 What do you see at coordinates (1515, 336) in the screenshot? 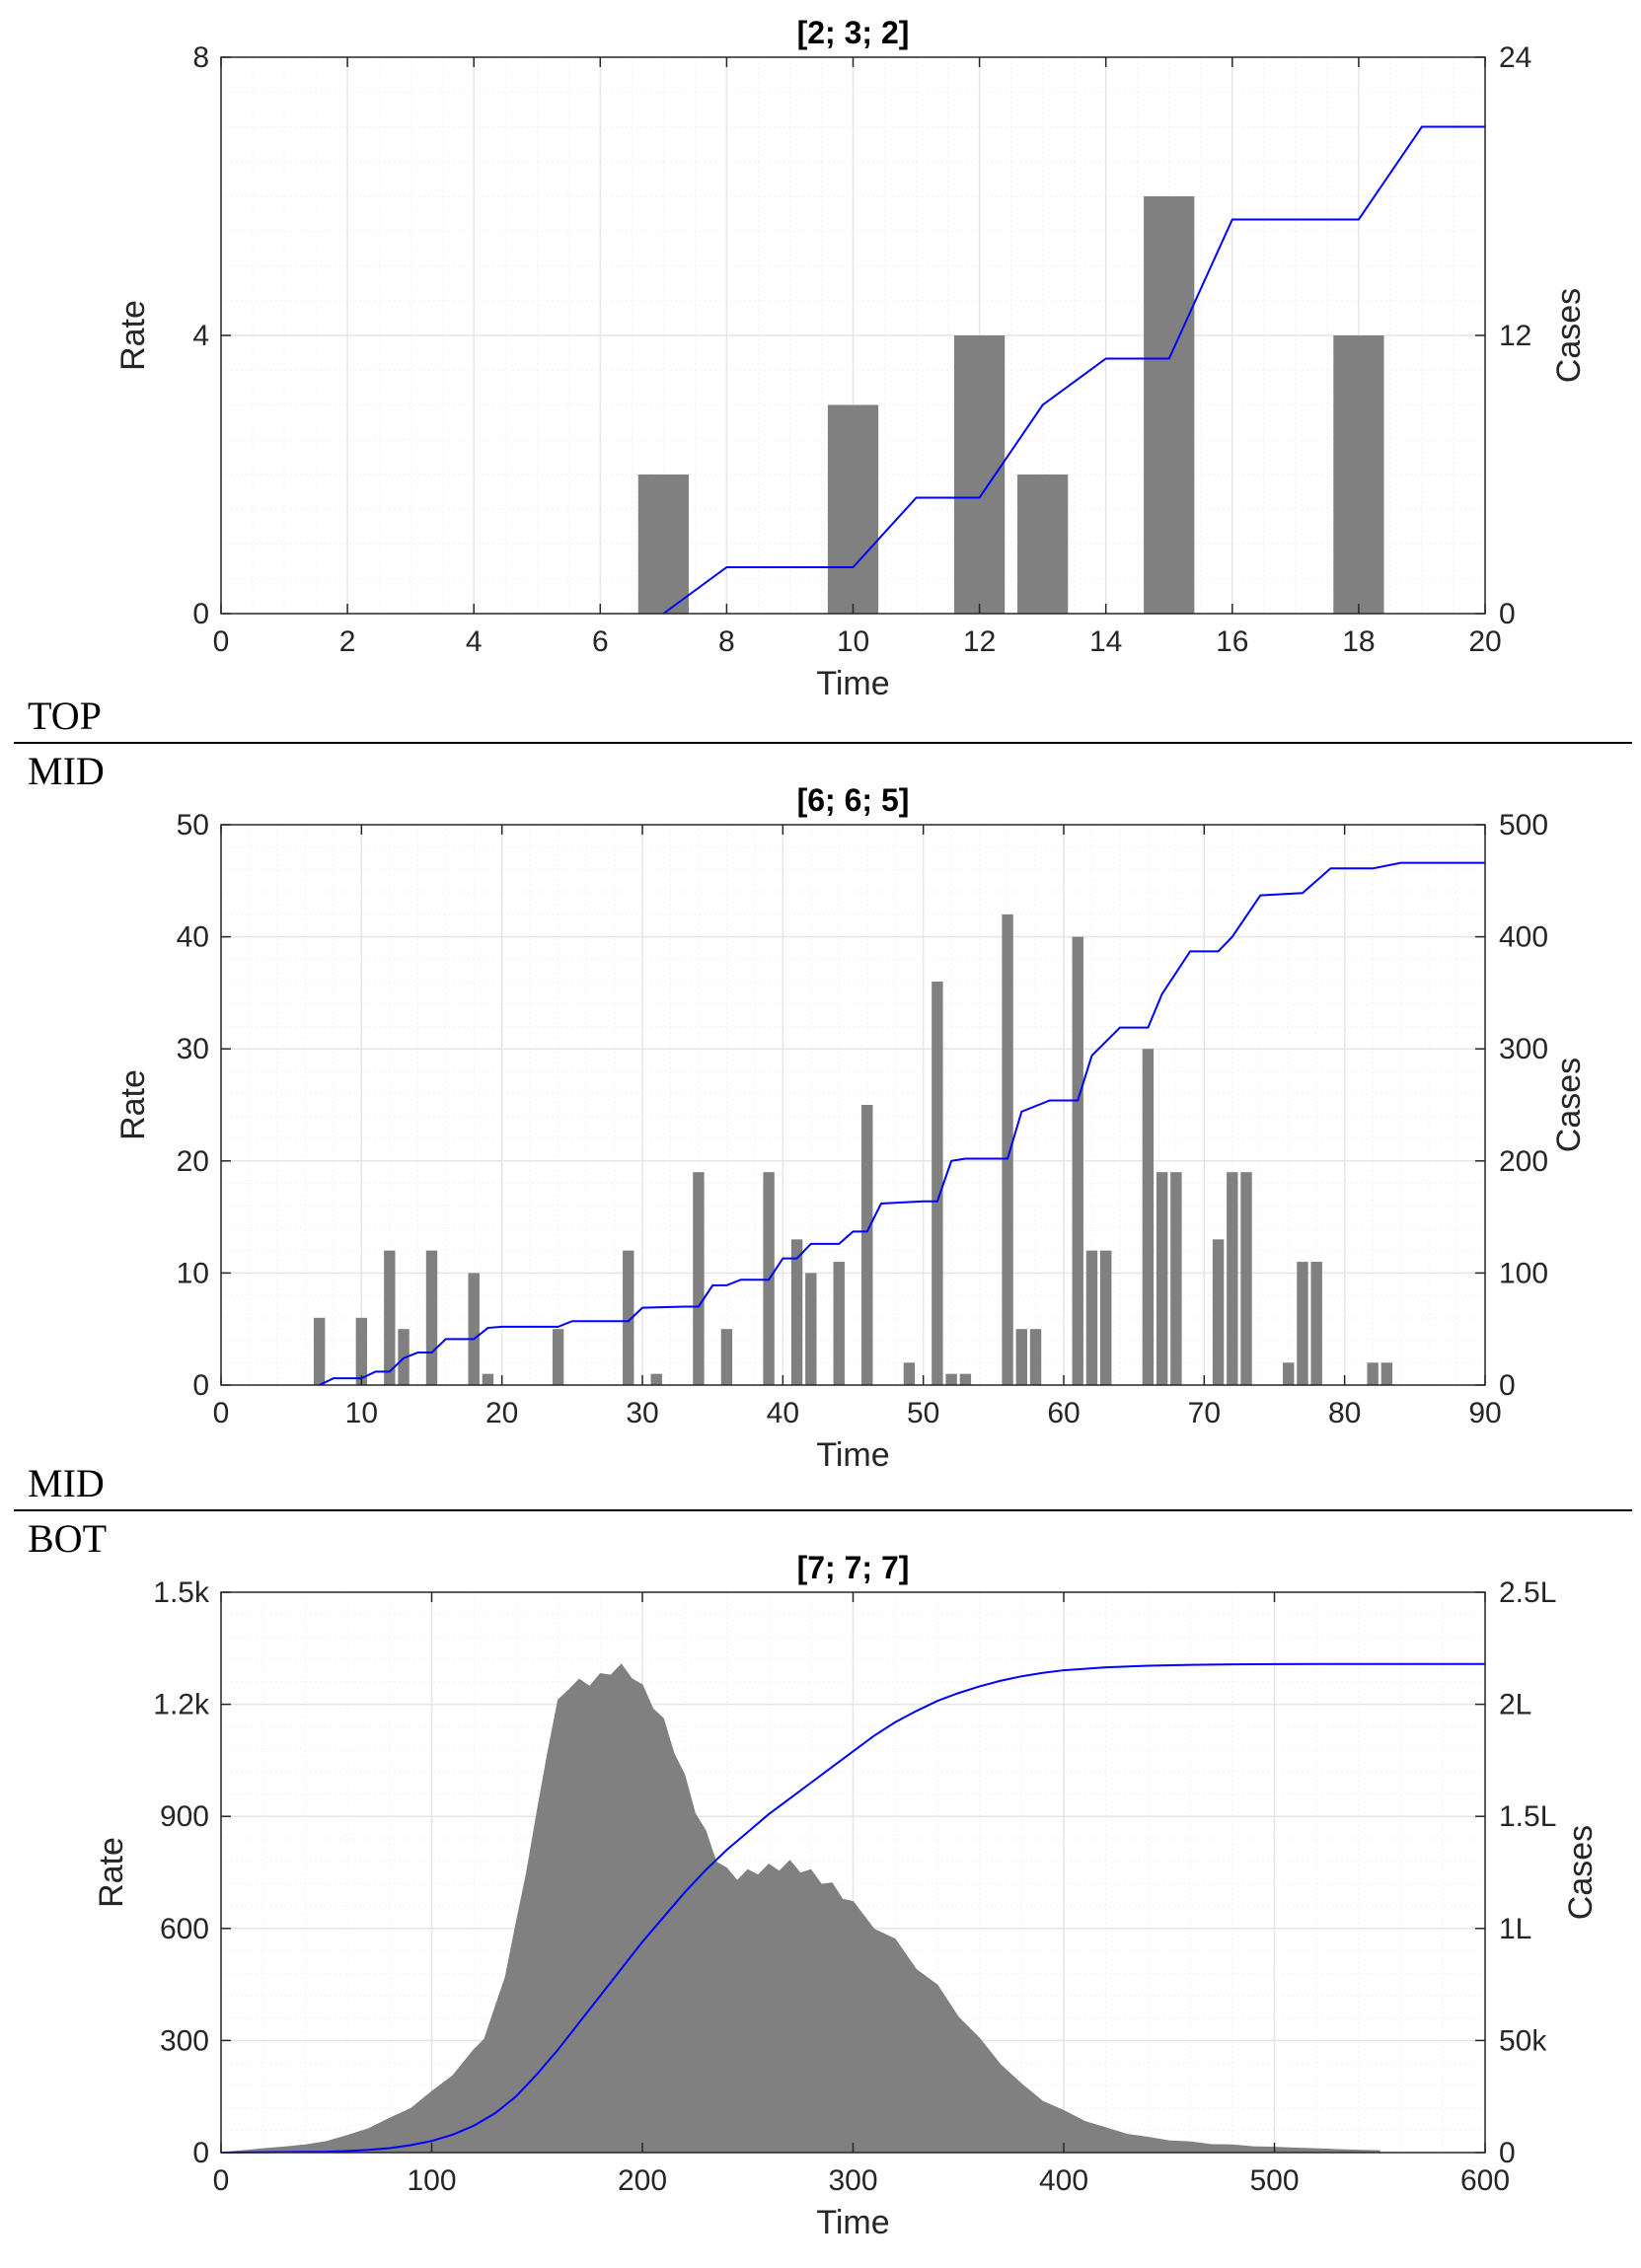
I see `y-right-tick-label: 12` at bounding box center [1515, 336].